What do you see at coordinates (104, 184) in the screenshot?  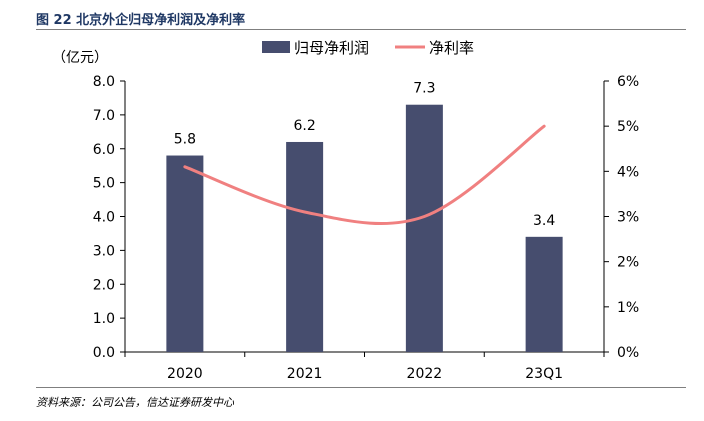 I see `left-axis-tick-label: 5.0` at bounding box center [104, 184].